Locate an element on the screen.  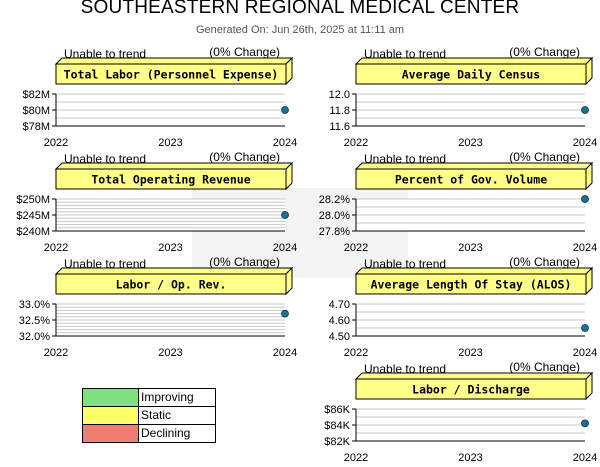
title-banner: Average Daily Census is located at coordinates (474, 71).